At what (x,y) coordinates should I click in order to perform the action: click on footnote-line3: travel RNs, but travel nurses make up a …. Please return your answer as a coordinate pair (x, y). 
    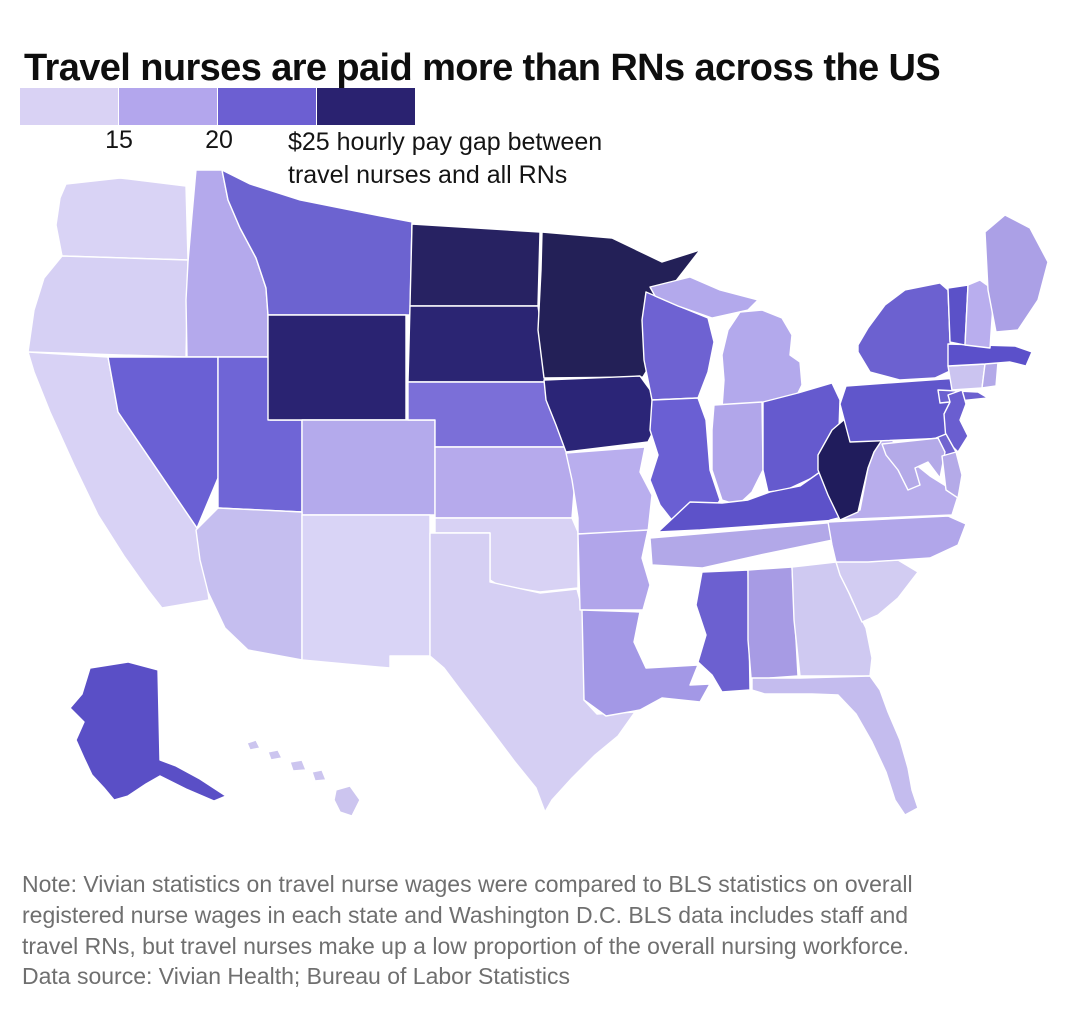
    Looking at the image, I should click on (466, 946).